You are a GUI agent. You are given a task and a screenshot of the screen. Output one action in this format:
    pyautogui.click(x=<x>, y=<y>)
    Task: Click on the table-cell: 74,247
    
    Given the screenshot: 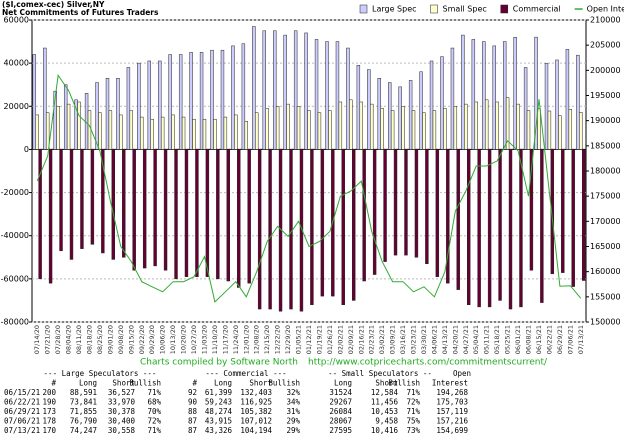 What is the action you would take?
    pyautogui.click(x=83, y=430)
    